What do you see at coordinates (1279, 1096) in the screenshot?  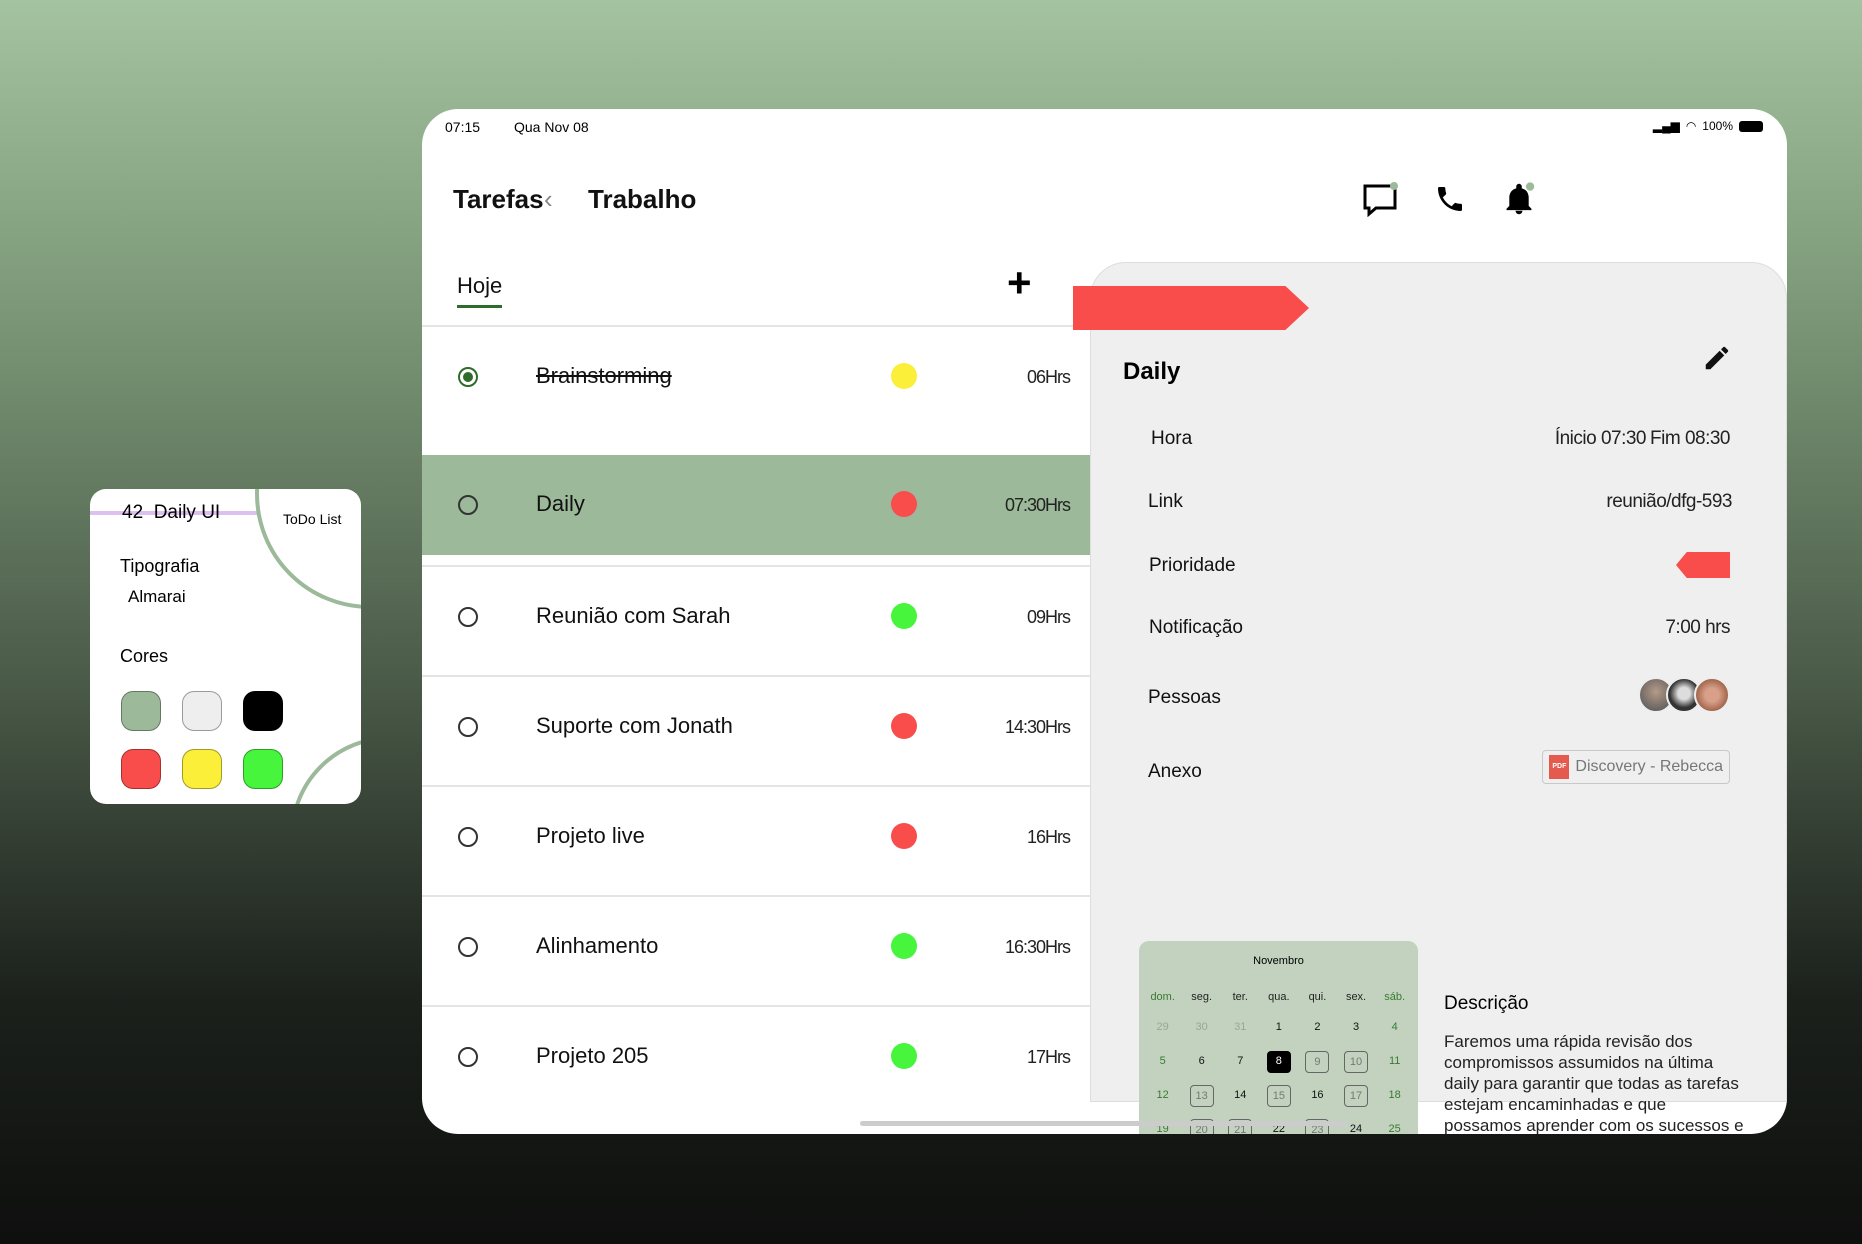 I see `calendar-day: 15` at bounding box center [1279, 1096].